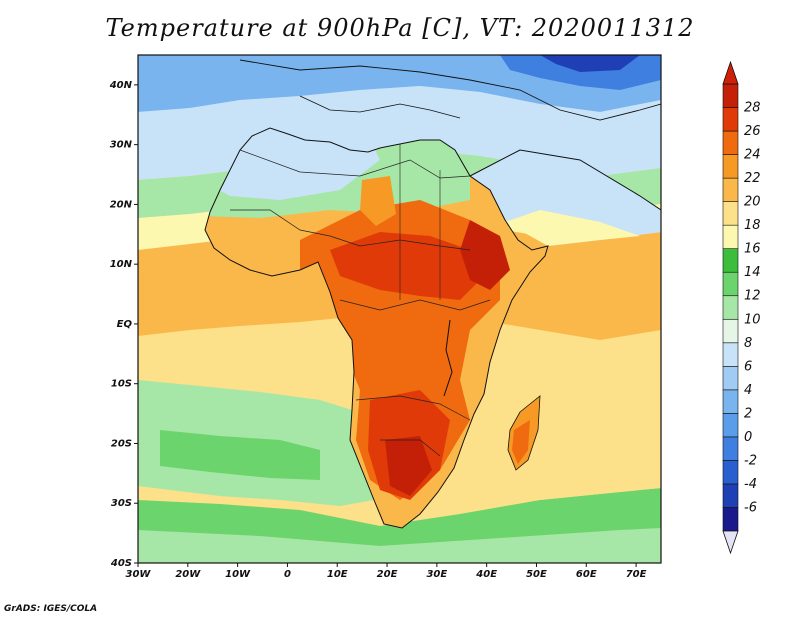 The width and height of the screenshot is (800, 618). Describe the element at coordinates (752, 272) in the screenshot. I see `colorbar-label: 14` at that location.